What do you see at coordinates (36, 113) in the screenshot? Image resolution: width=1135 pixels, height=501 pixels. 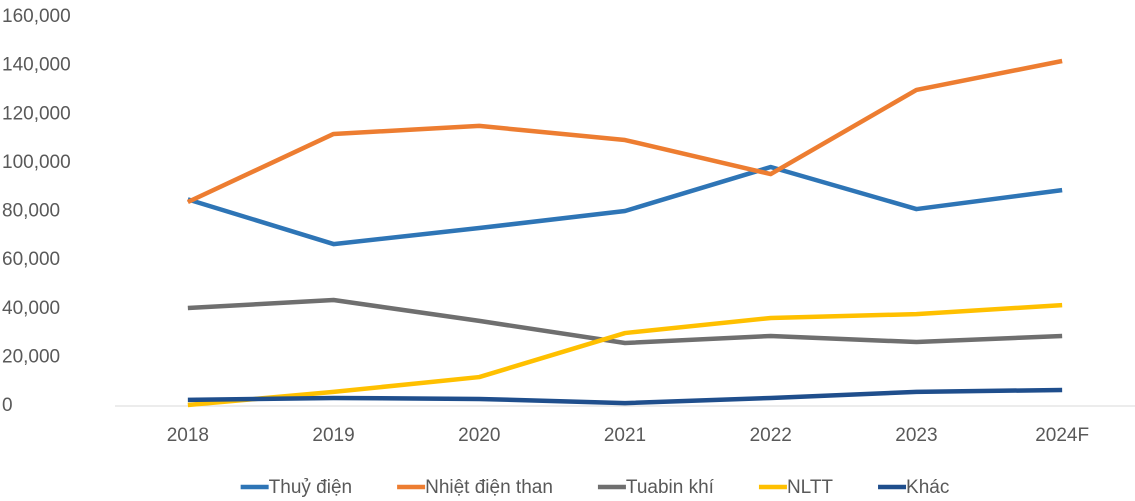 I see `y-tick-label: 120,000` at bounding box center [36, 113].